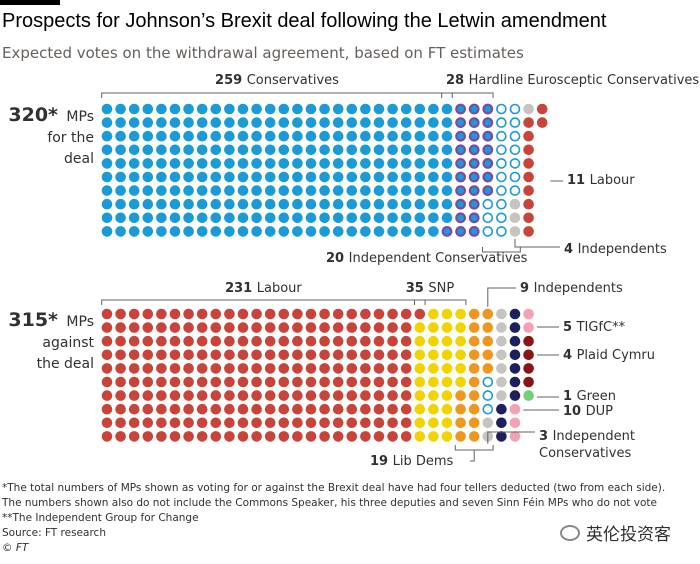 Image resolution: width=700 pixels, height=564 pixels. I want to click on dots-hardline-eurosceptic-conservatives, so click(467, 170).